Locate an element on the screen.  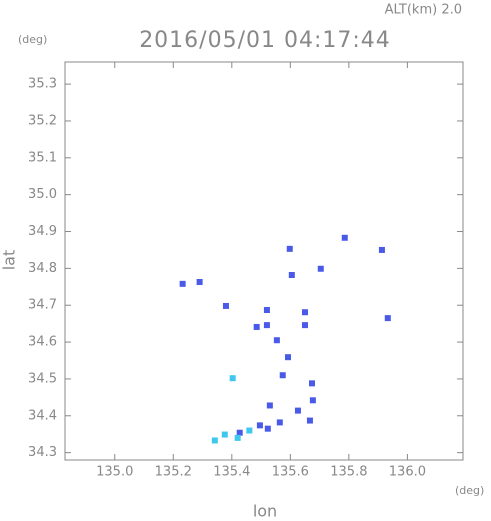
y-axis-label: lat is located at coordinates (9, 260).